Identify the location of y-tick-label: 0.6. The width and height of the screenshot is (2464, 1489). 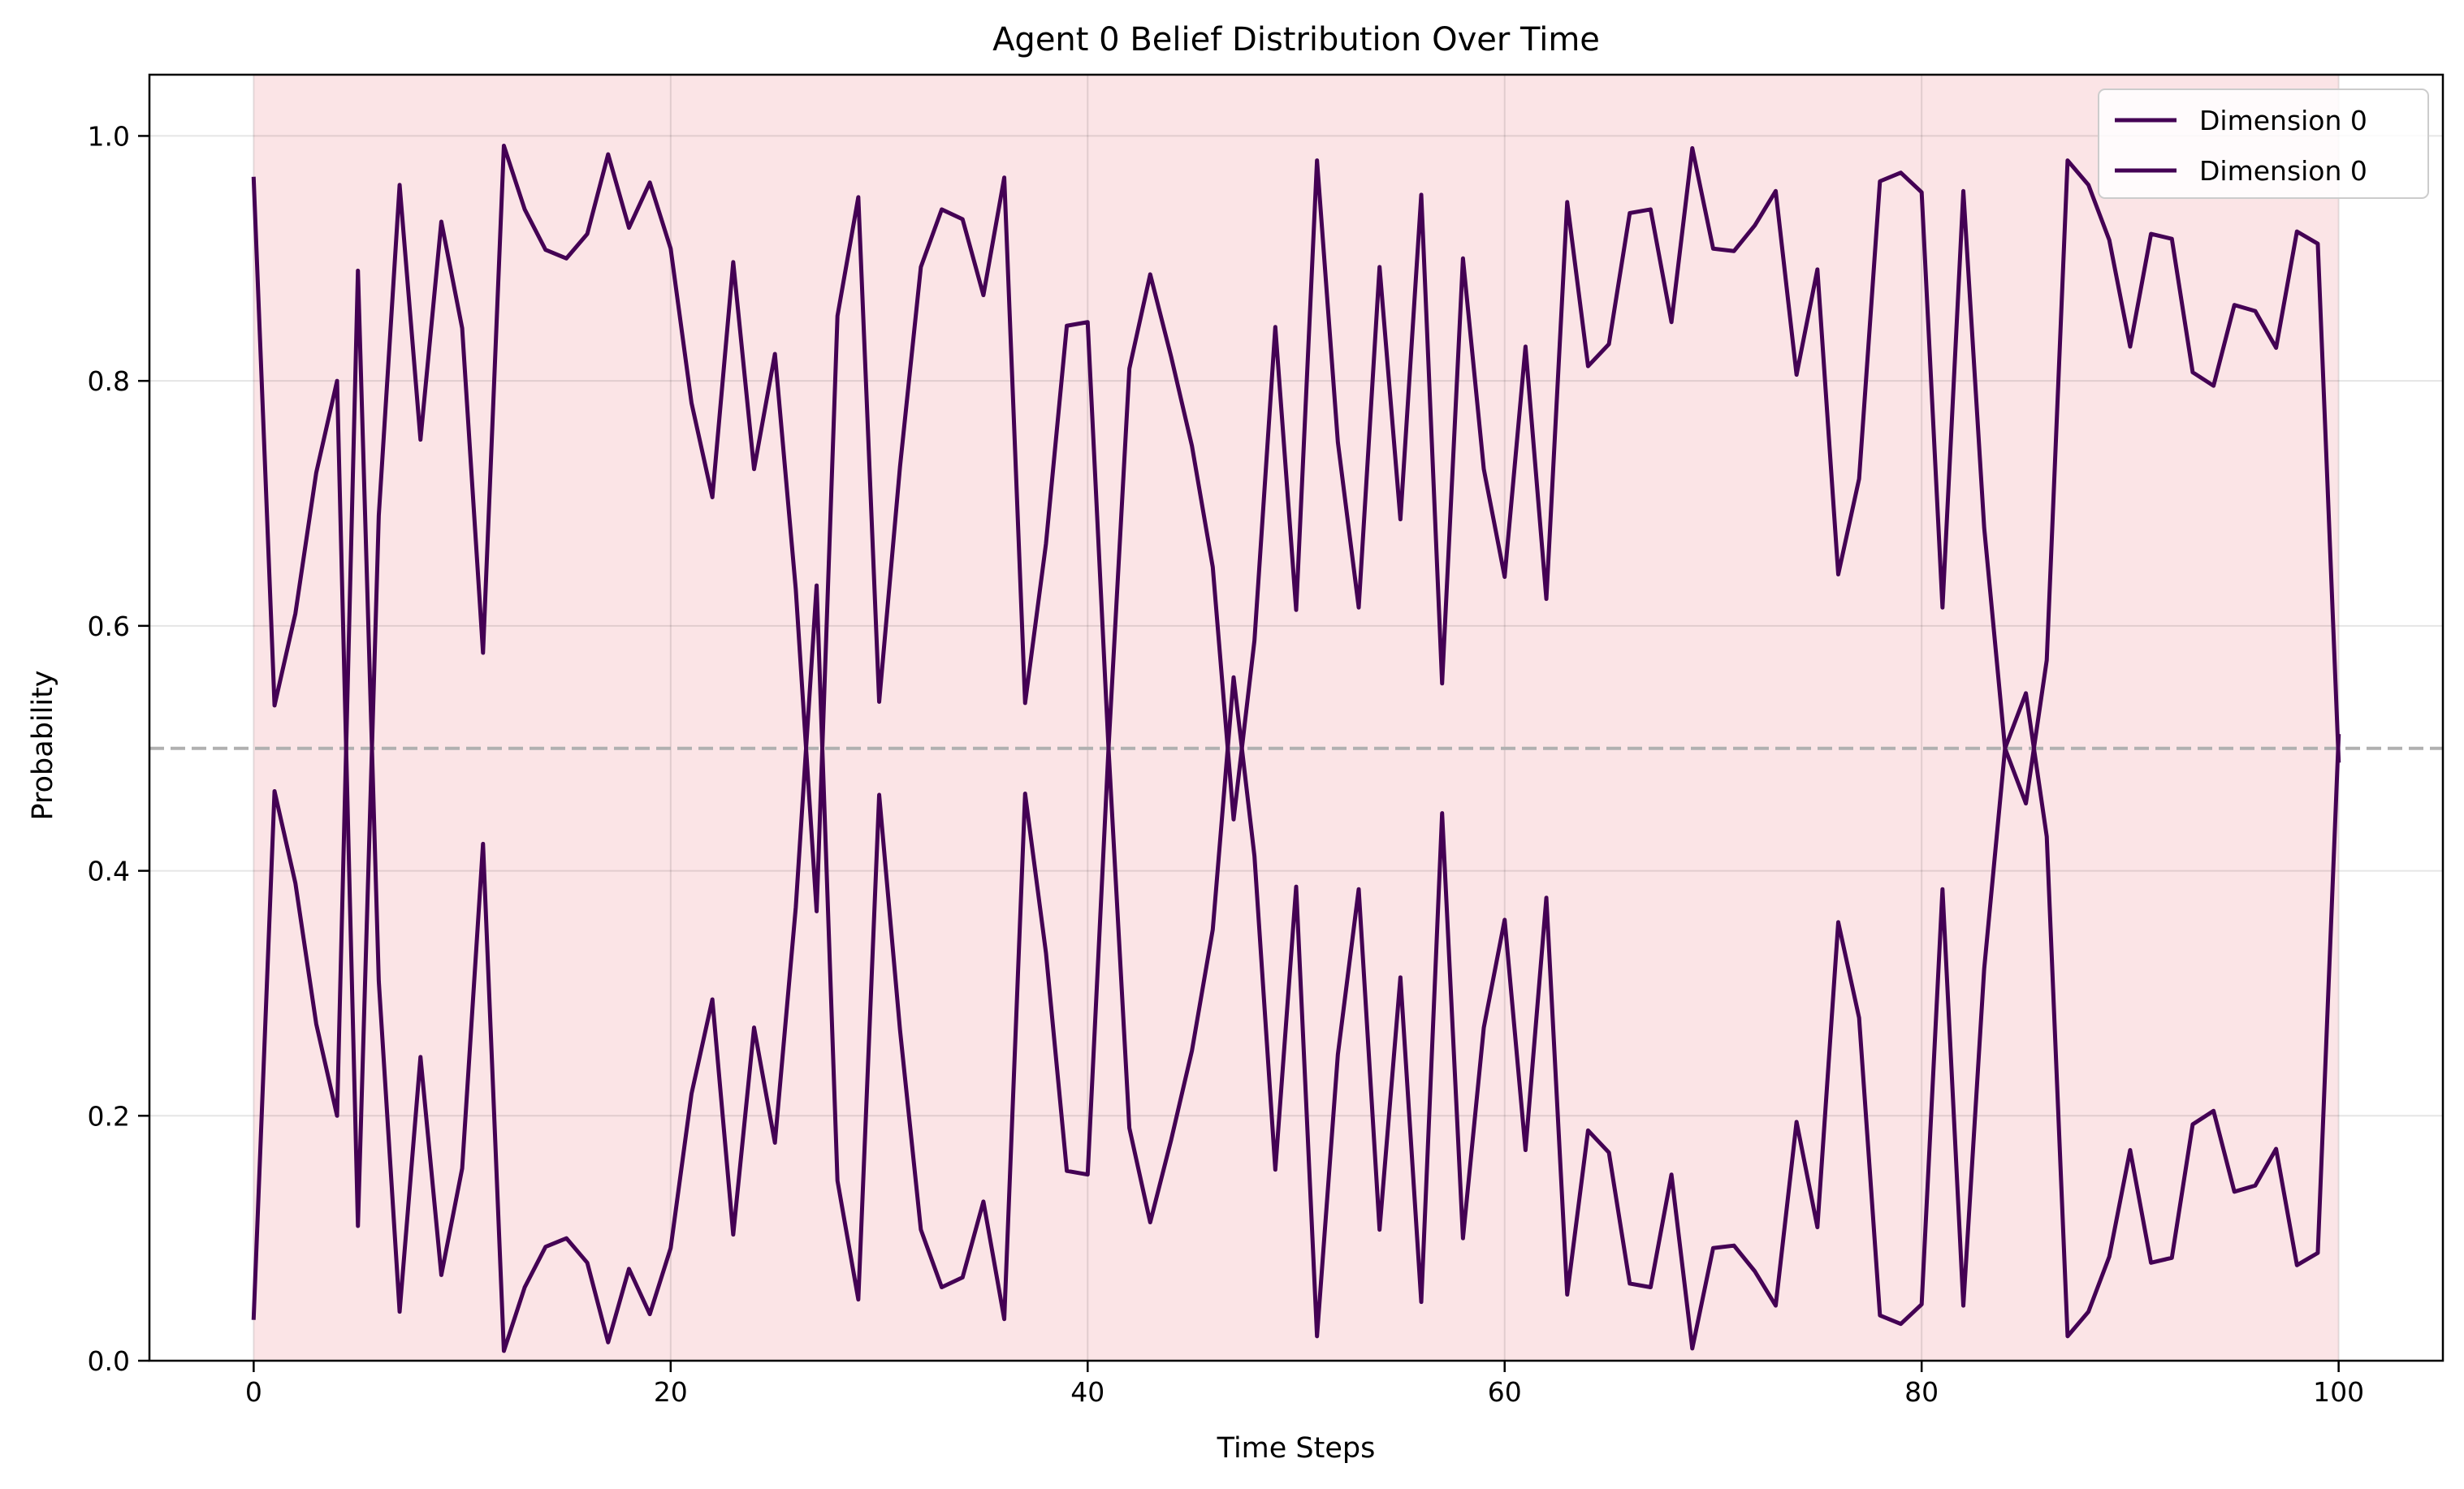
(109, 626).